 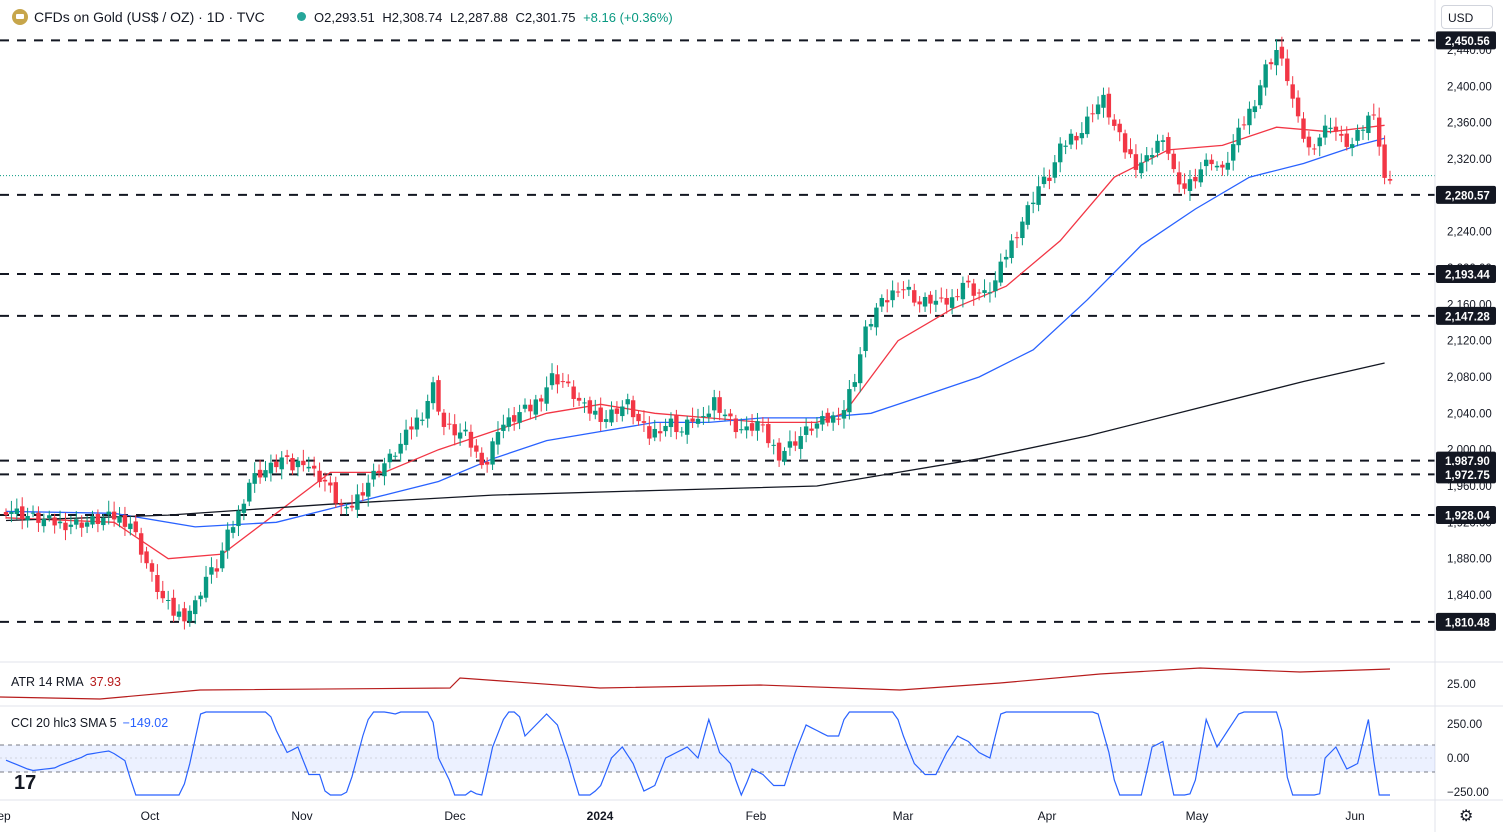 I want to click on market-status-icon, so click(x=301, y=16).